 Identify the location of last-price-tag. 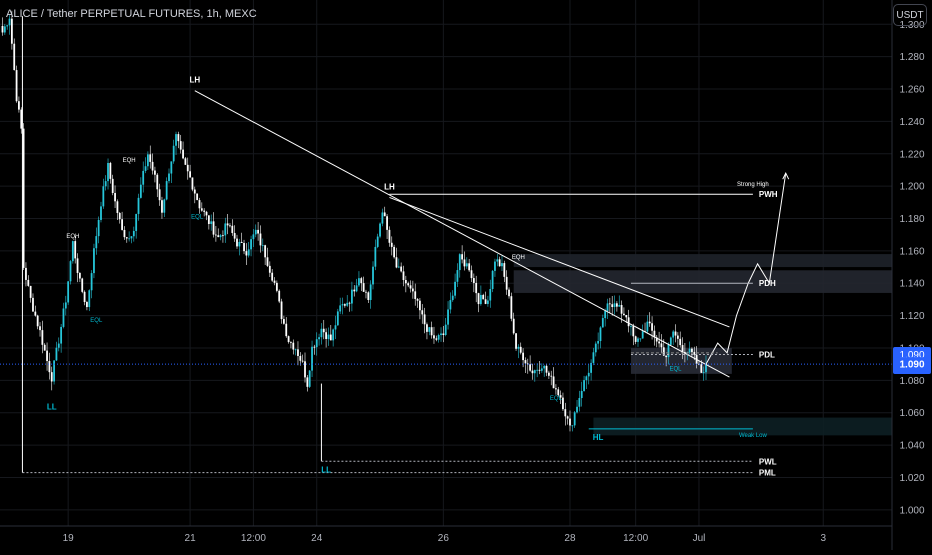
(912, 364).